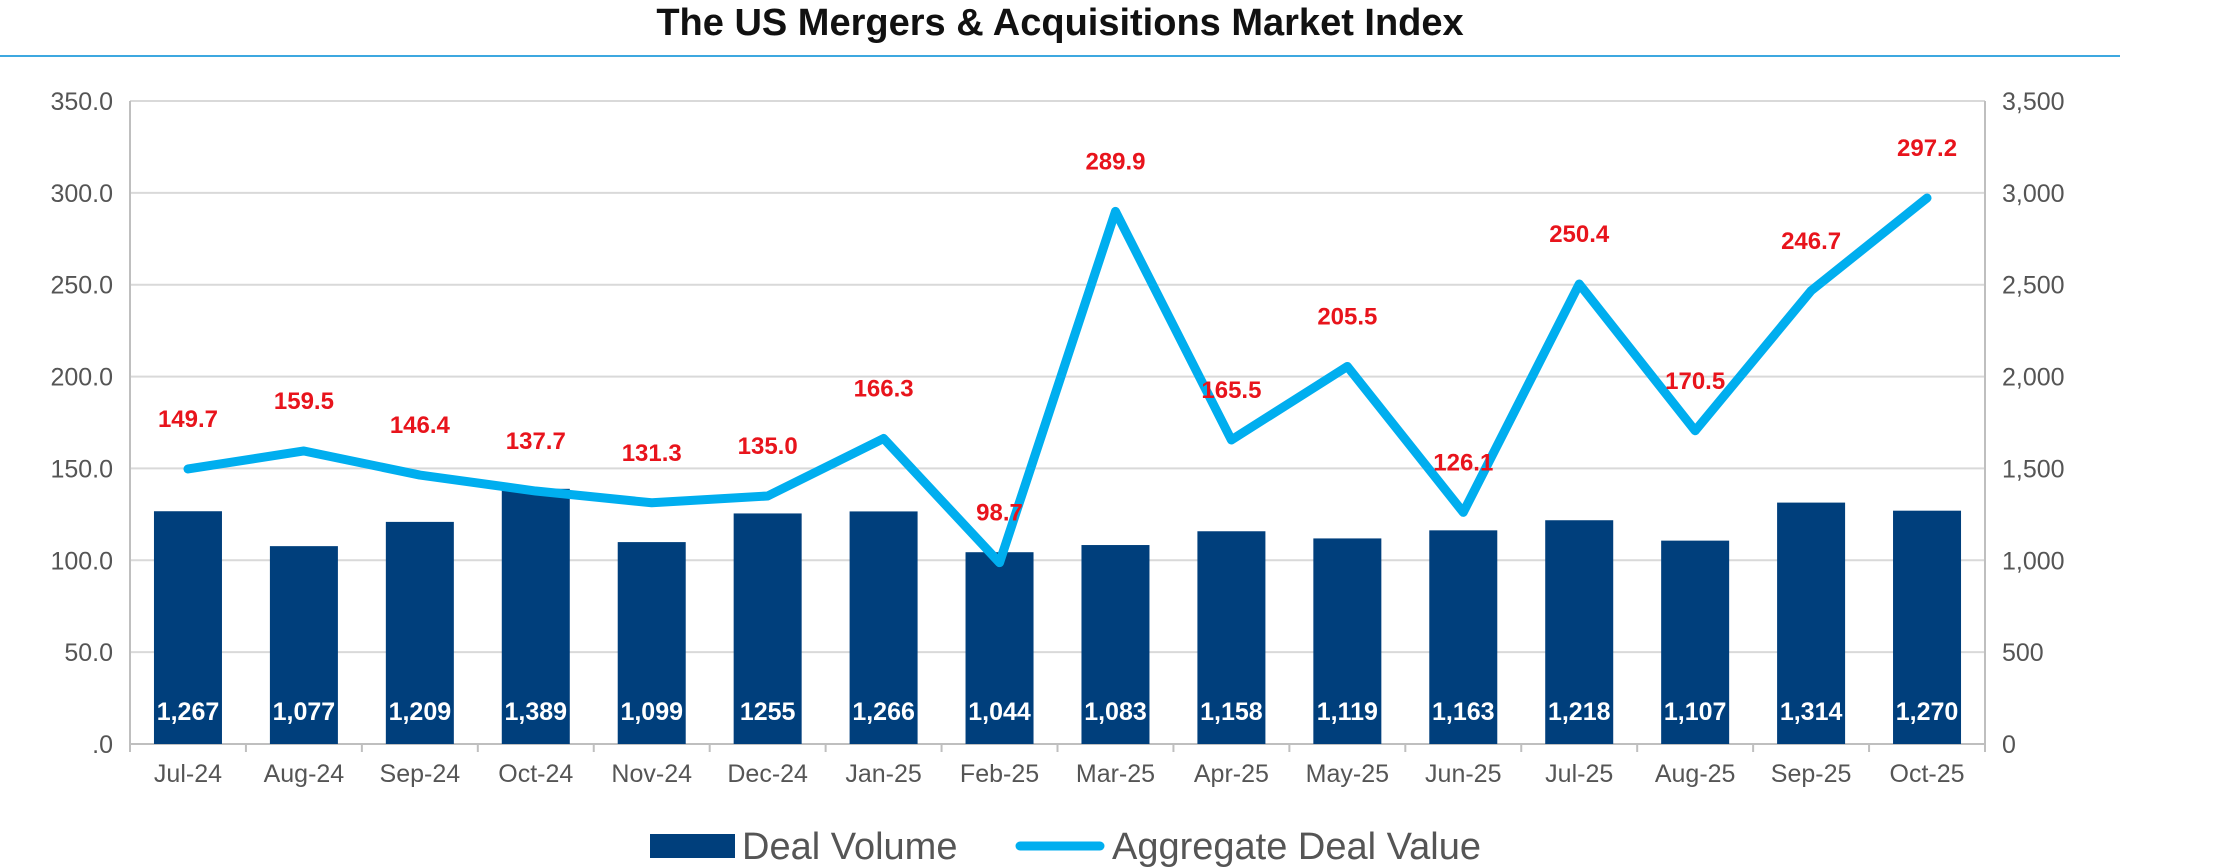 This screenshot has width=2232, height=867. What do you see at coordinates (188, 774) in the screenshot?
I see `x-axis-tick: Jul-24` at bounding box center [188, 774].